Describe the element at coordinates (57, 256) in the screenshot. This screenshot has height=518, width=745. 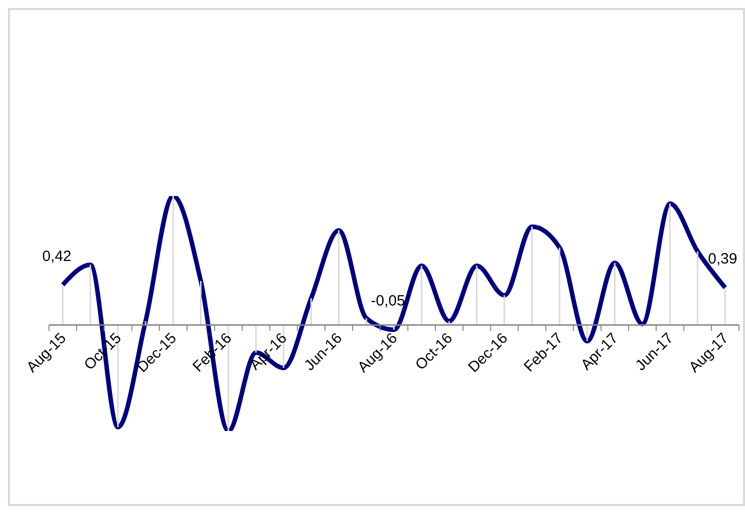
I see `data-label: 0,42` at that location.